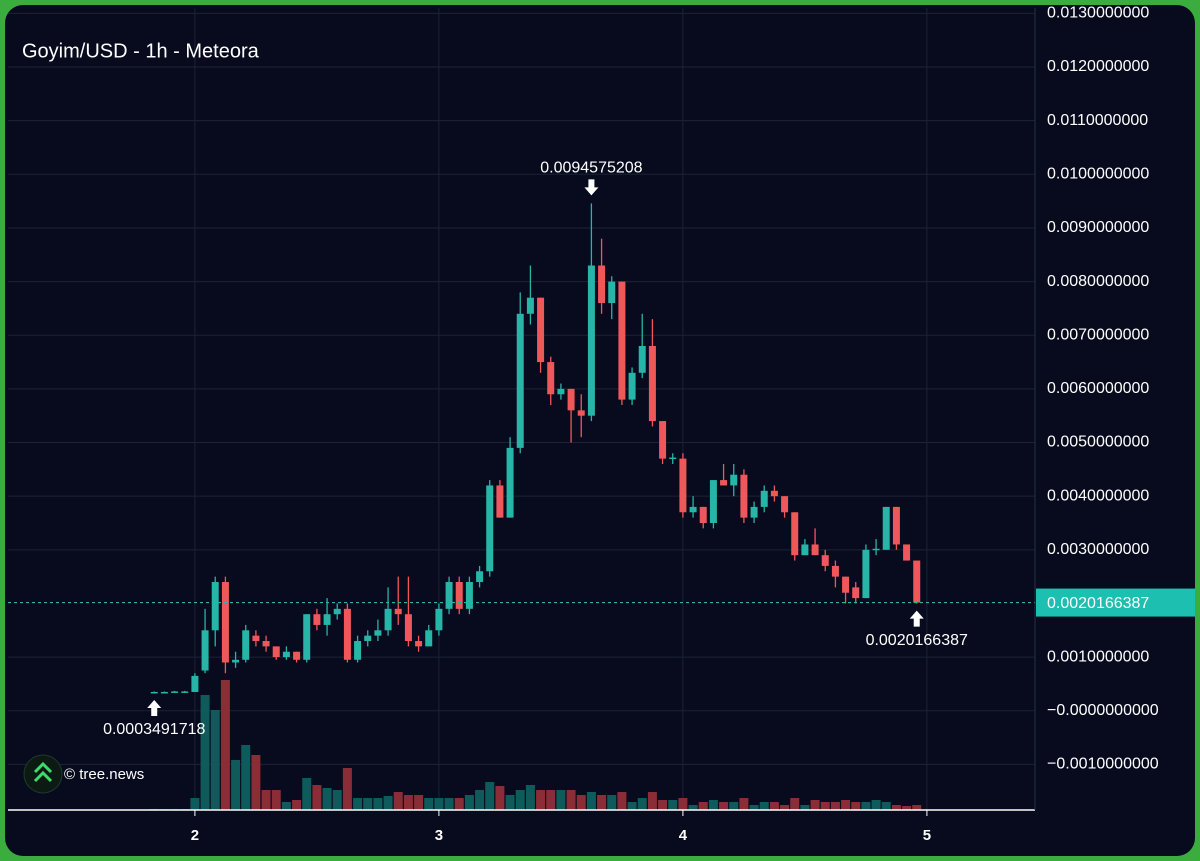 The height and width of the screenshot is (861, 1200). What do you see at coordinates (591, 168) in the screenshot?
I see `annotation-label: 0.0094575208` at bounding box center [591, 168].